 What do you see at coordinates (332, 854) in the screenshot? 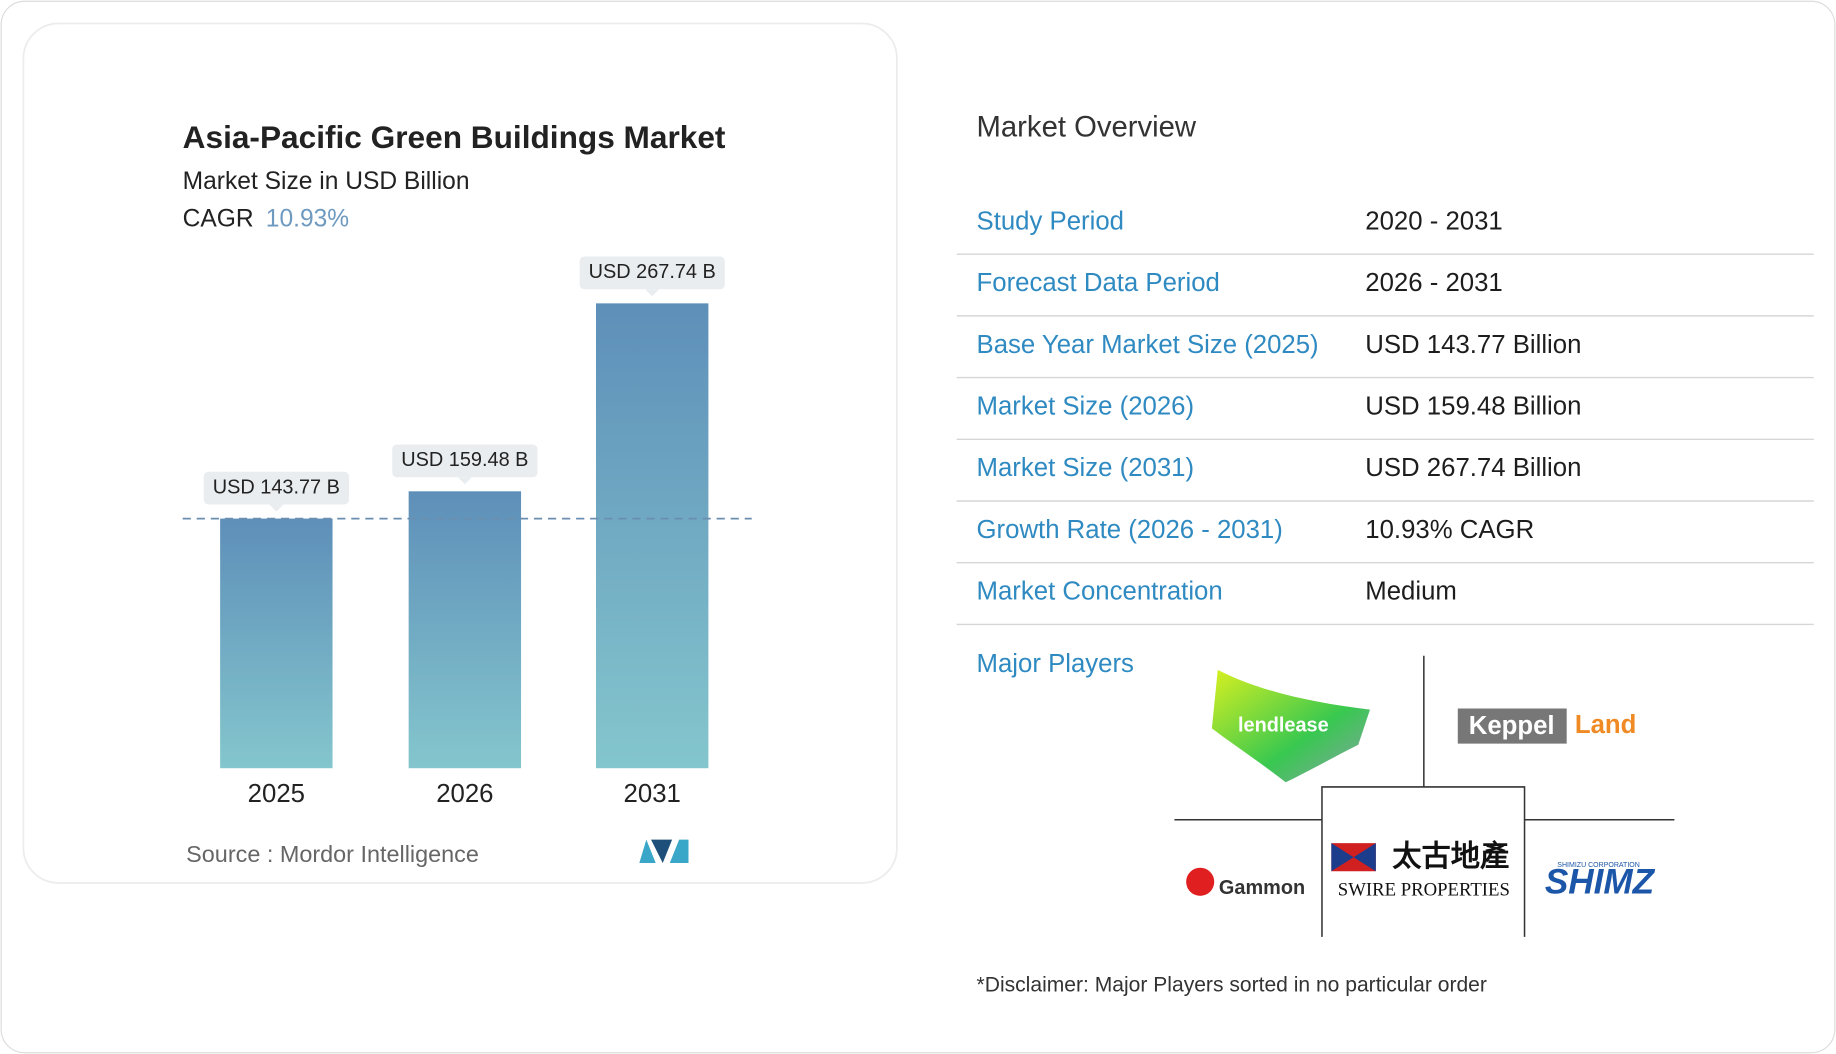
I see `source: Source : Mordor Intelligence` at bounding box center [332, 854].